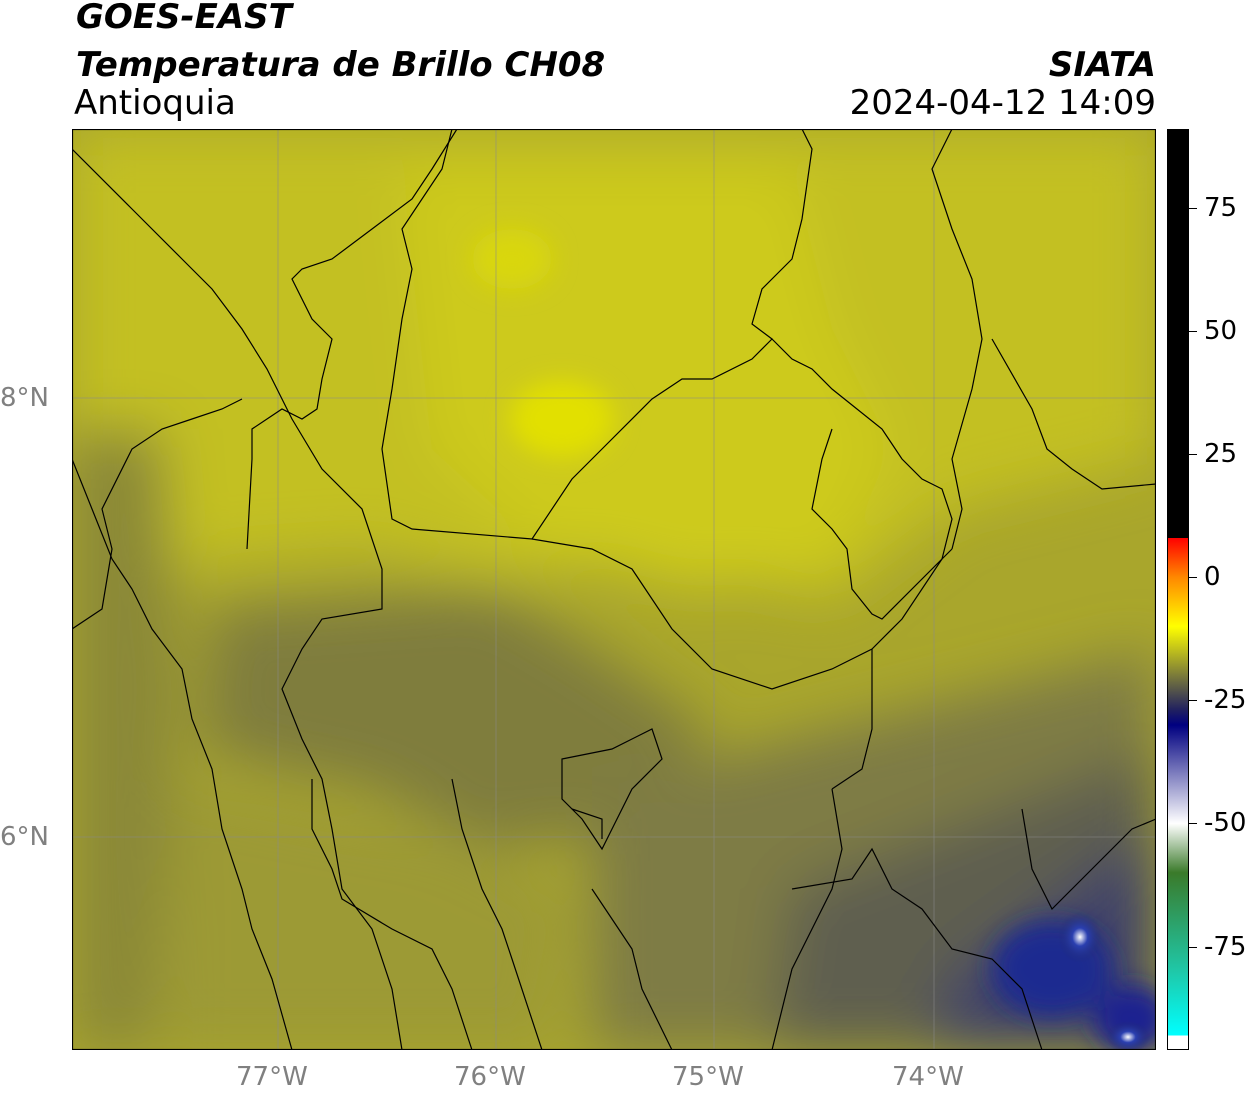 The image size is (1252, 1099). Describe the element at coordinates (272, 1077) in the screenshot. I see `lon-tick-label: 77°W` at that location.